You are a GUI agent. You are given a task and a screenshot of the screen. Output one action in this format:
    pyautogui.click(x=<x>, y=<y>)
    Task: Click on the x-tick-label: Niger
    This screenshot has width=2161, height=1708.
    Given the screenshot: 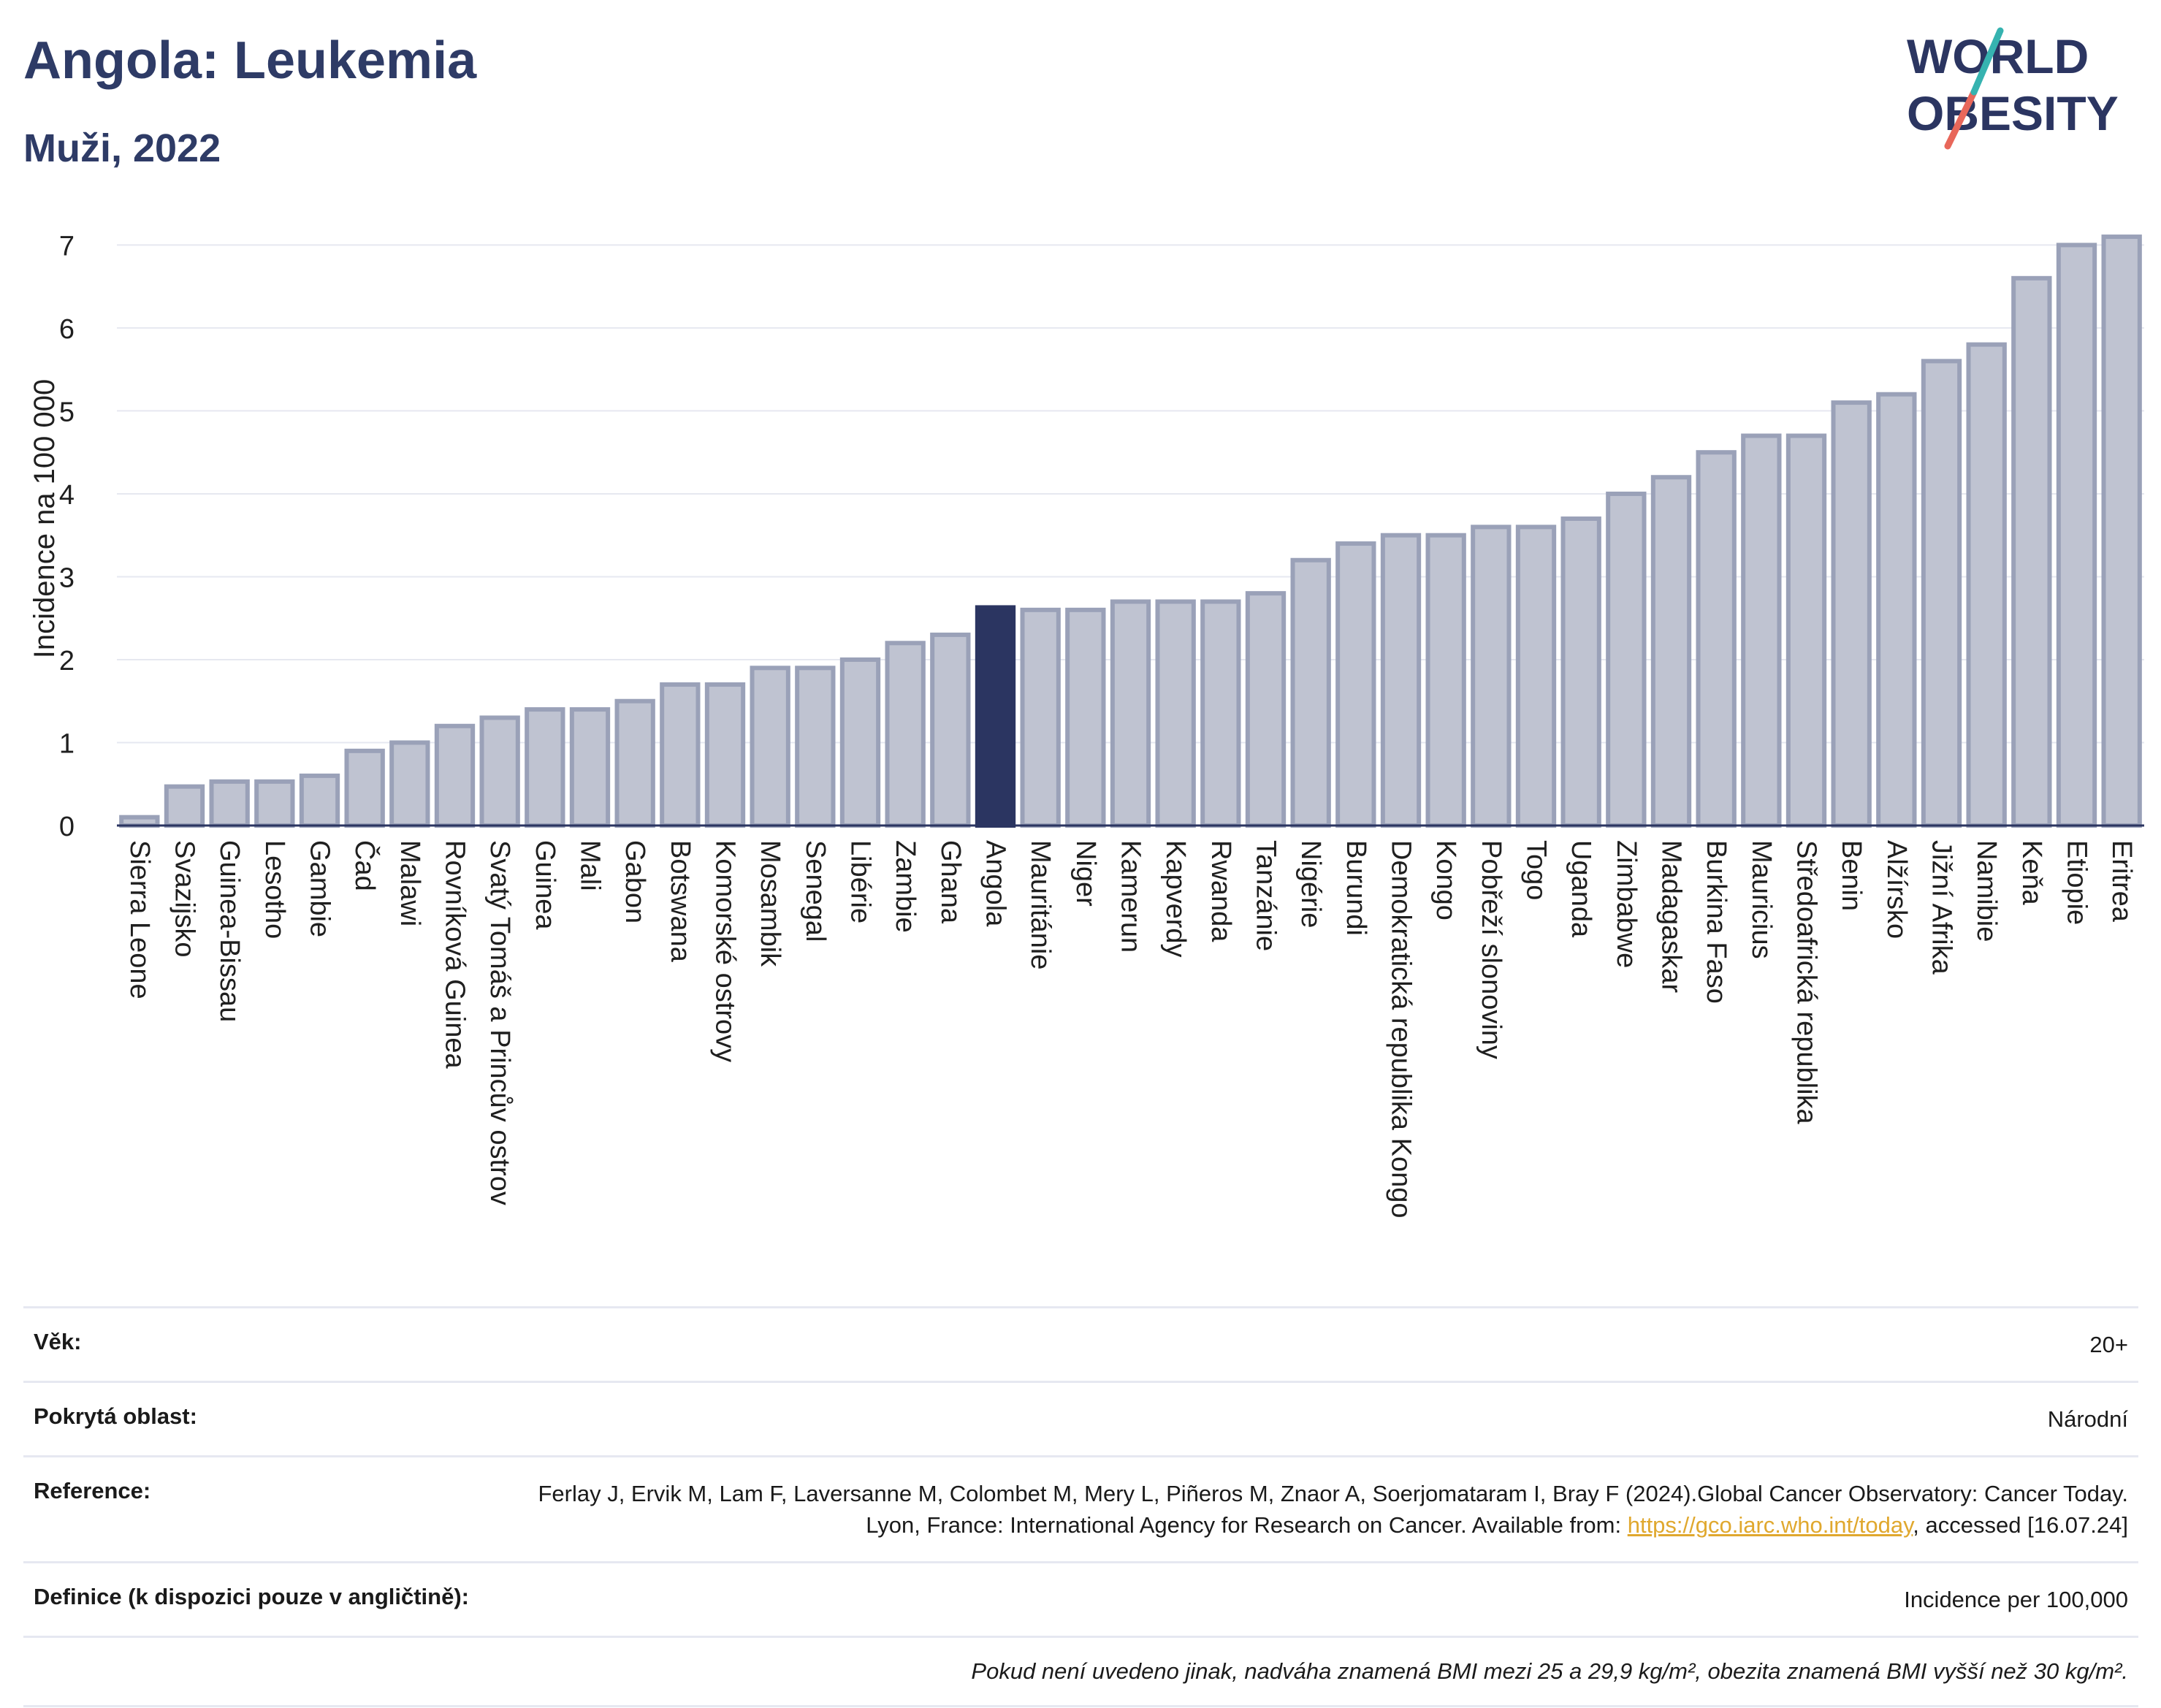 What is the action you would take?
    pyautogui.click(x=1085, y=873)
    